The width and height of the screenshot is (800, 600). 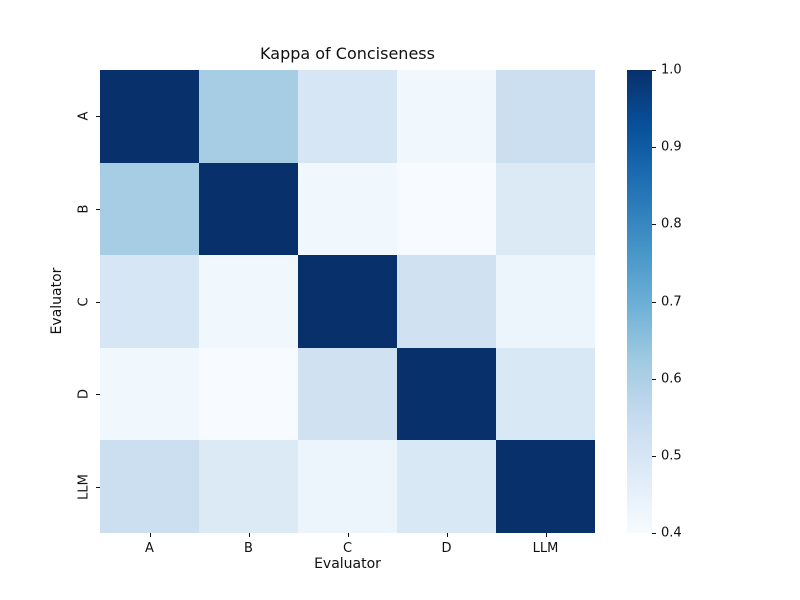 What do you see at coordinates (347, 548) in the screenshot?
I see `x-tick-label-C: C` at bounding box center [347, 548].